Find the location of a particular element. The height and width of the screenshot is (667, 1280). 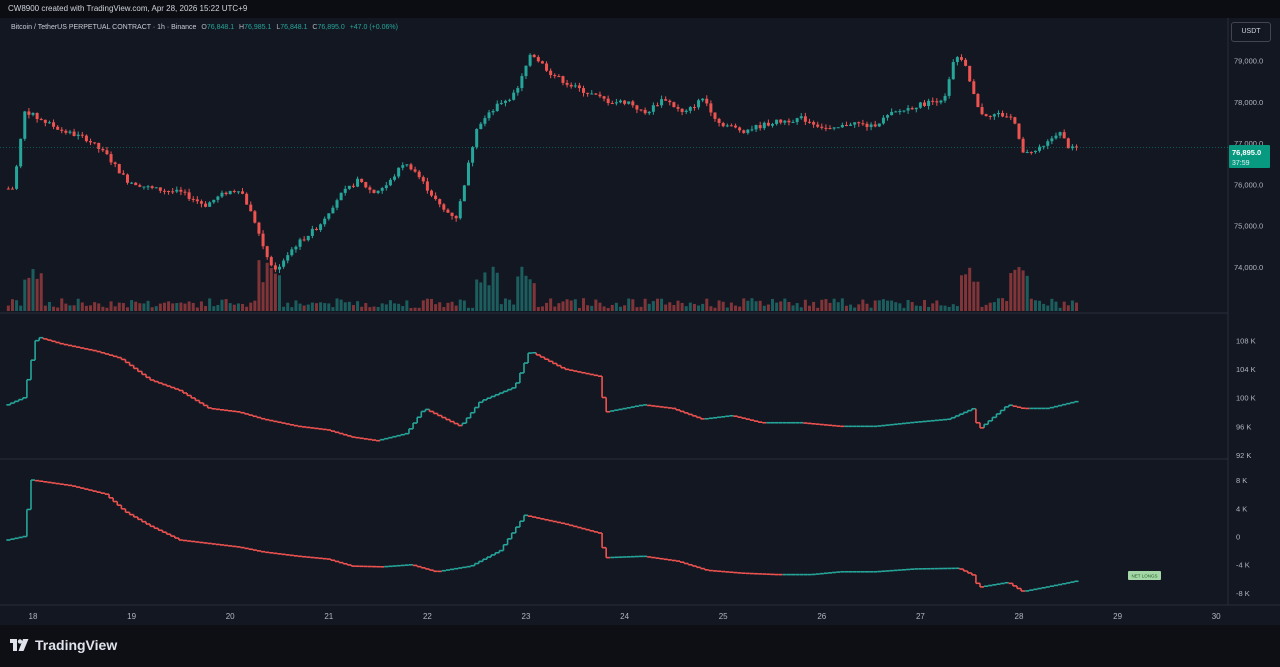

price-tick-label: 76,000.0 is located at coordinates (1248, 184).